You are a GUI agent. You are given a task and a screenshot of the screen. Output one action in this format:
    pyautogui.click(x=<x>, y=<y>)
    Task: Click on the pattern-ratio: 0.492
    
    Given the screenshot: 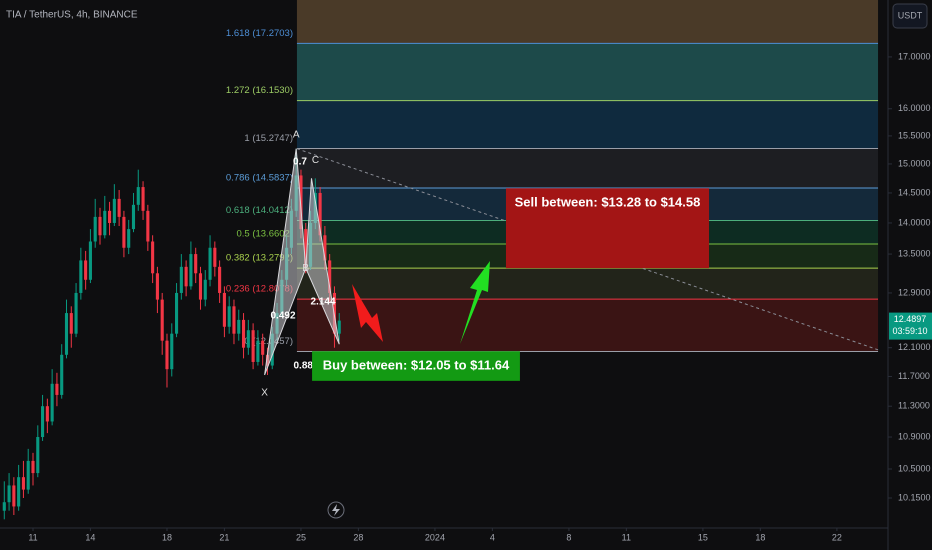 What is the action you would take?
    pyautogui.click(x=282, y=316)
    